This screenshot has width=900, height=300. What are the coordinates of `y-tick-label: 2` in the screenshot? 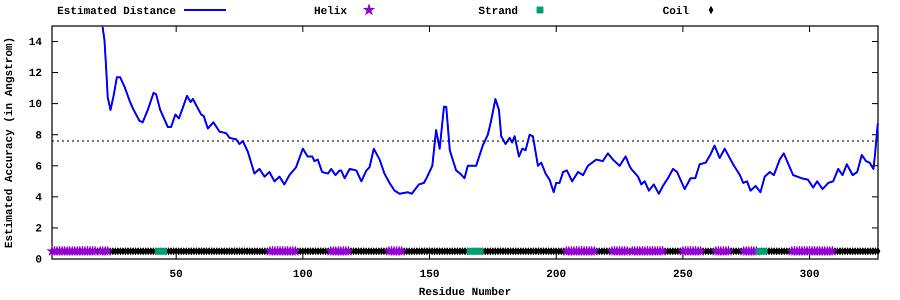 It's located at (38, 229).